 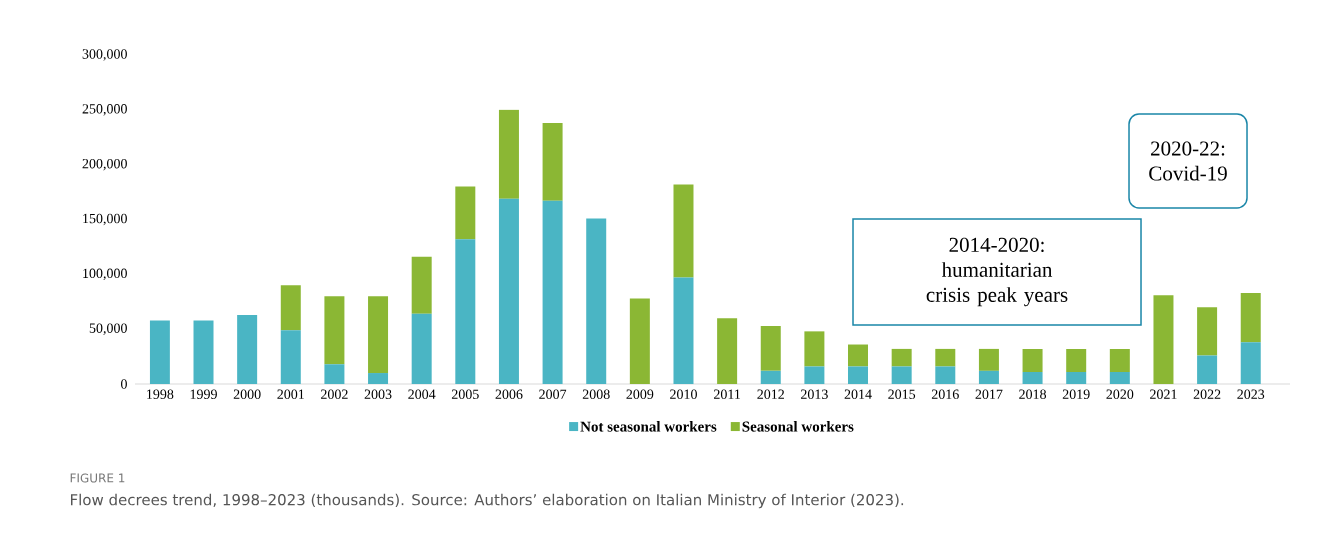 I want to click on x-tick-label: 2017, so click(x=989, y=394).